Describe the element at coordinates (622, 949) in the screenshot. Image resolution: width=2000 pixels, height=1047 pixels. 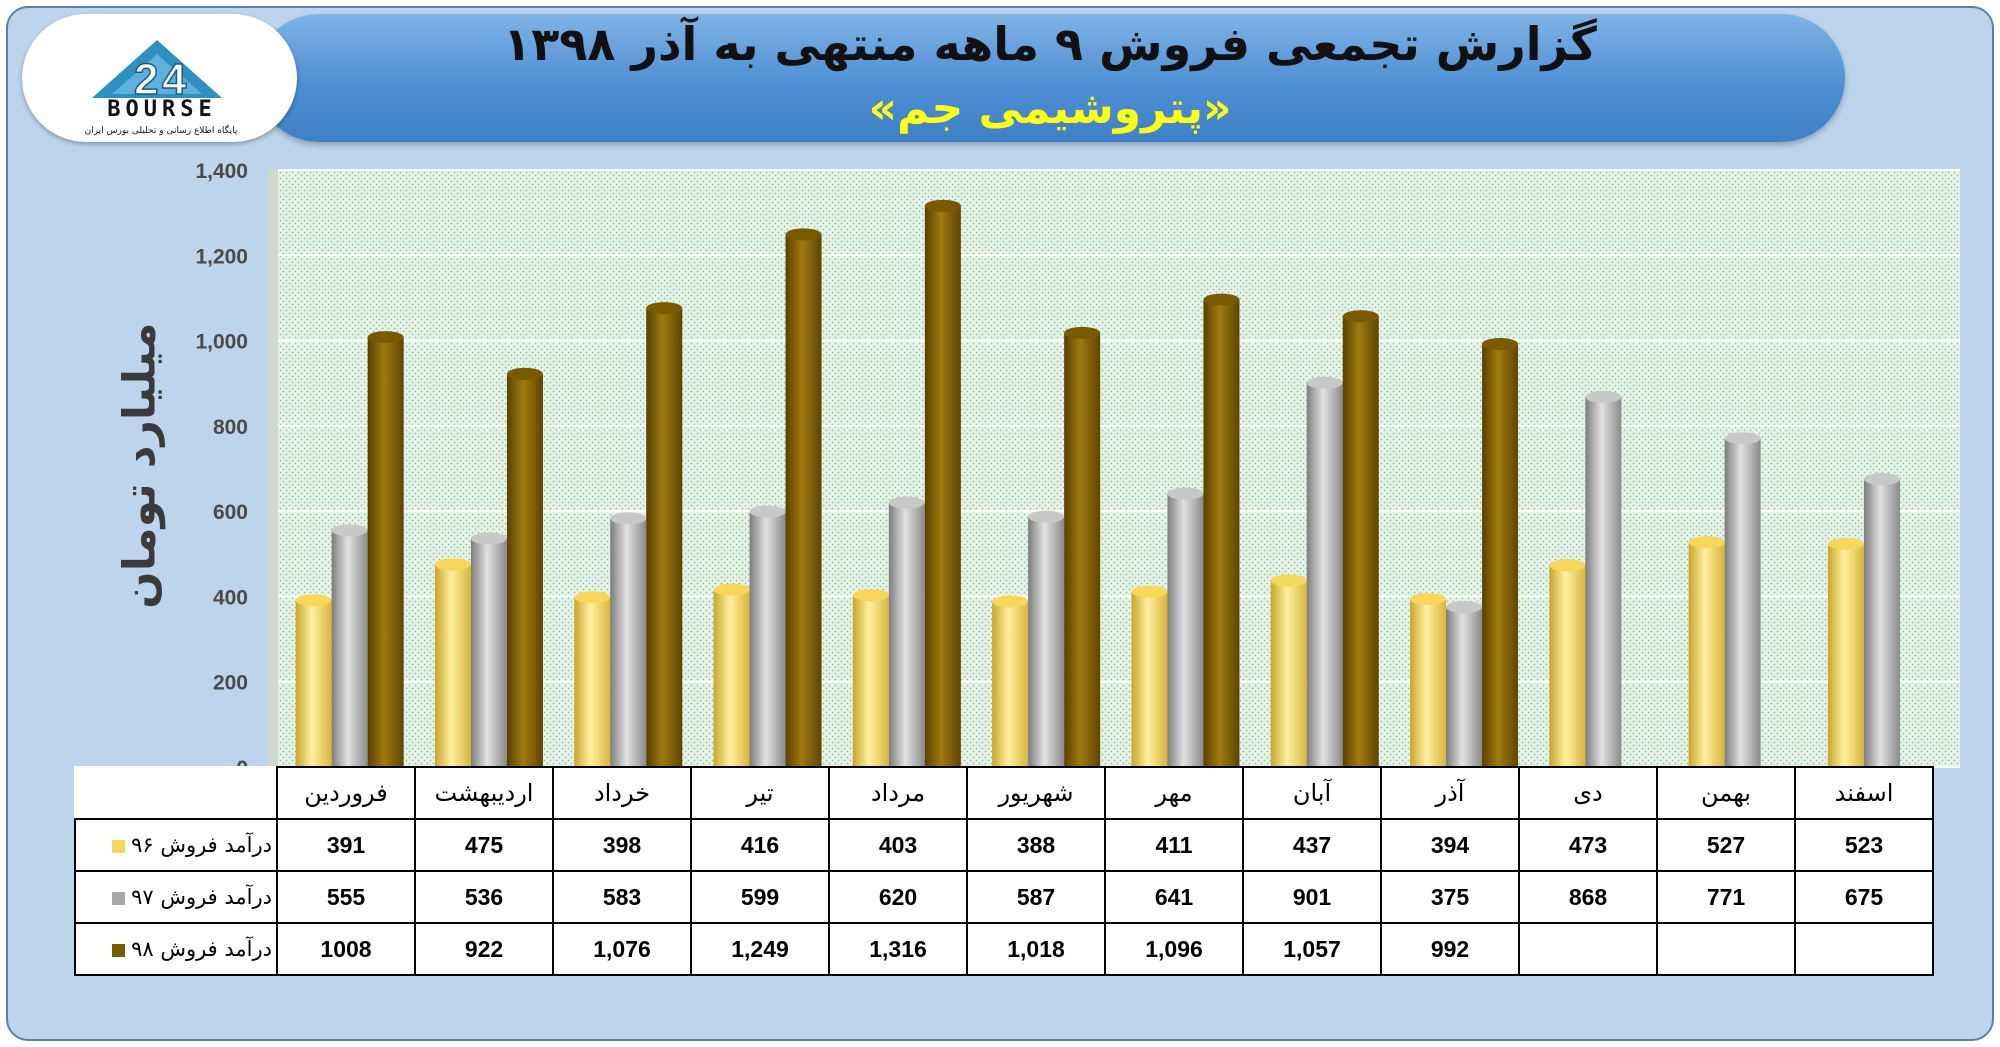
I see `table-value: 1,076` at that location.